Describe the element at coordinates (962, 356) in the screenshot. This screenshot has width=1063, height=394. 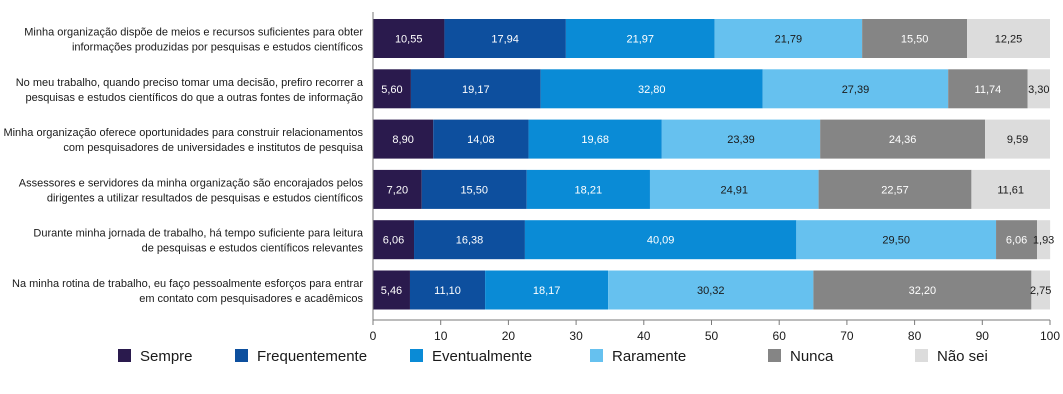
I see `legend-label: Não sei` at that location.